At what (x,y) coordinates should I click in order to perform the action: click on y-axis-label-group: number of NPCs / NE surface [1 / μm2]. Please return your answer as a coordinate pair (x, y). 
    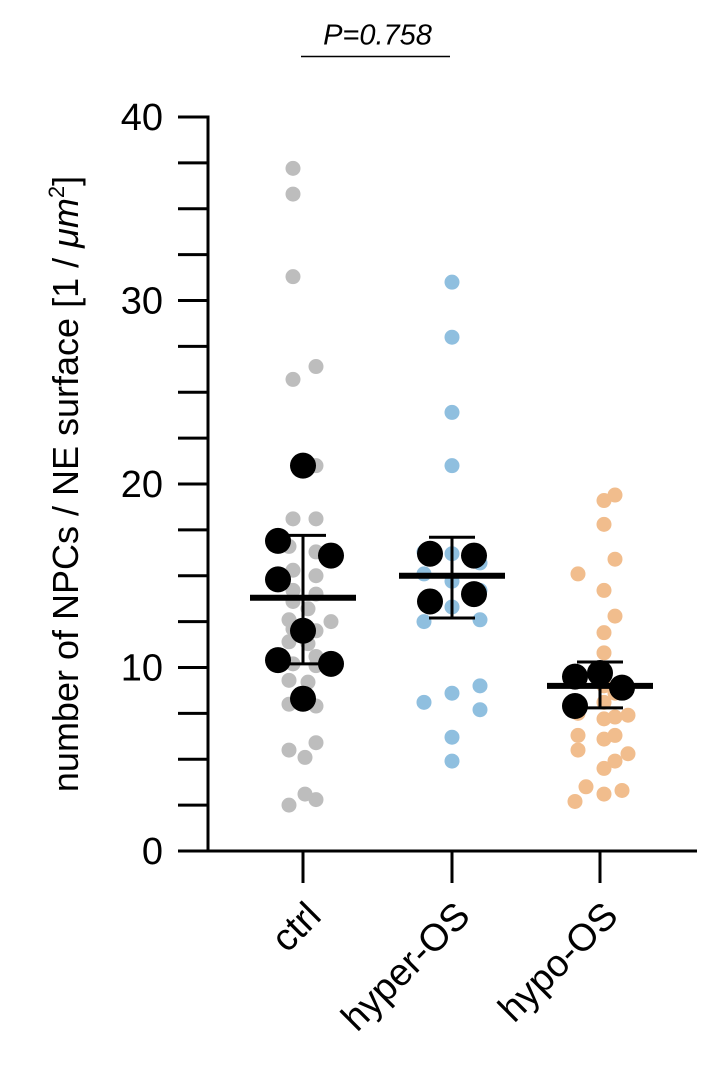
    Looking at the image, I should click on (65, 484).